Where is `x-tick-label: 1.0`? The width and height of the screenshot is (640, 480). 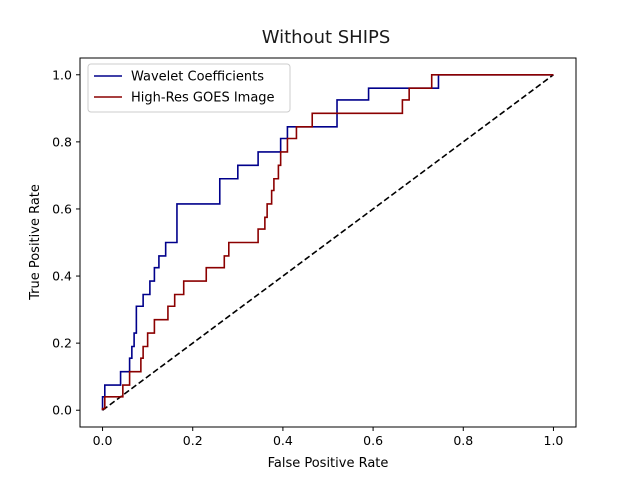 x-tick-label: 1.0 is located at coordinates (554, 440).